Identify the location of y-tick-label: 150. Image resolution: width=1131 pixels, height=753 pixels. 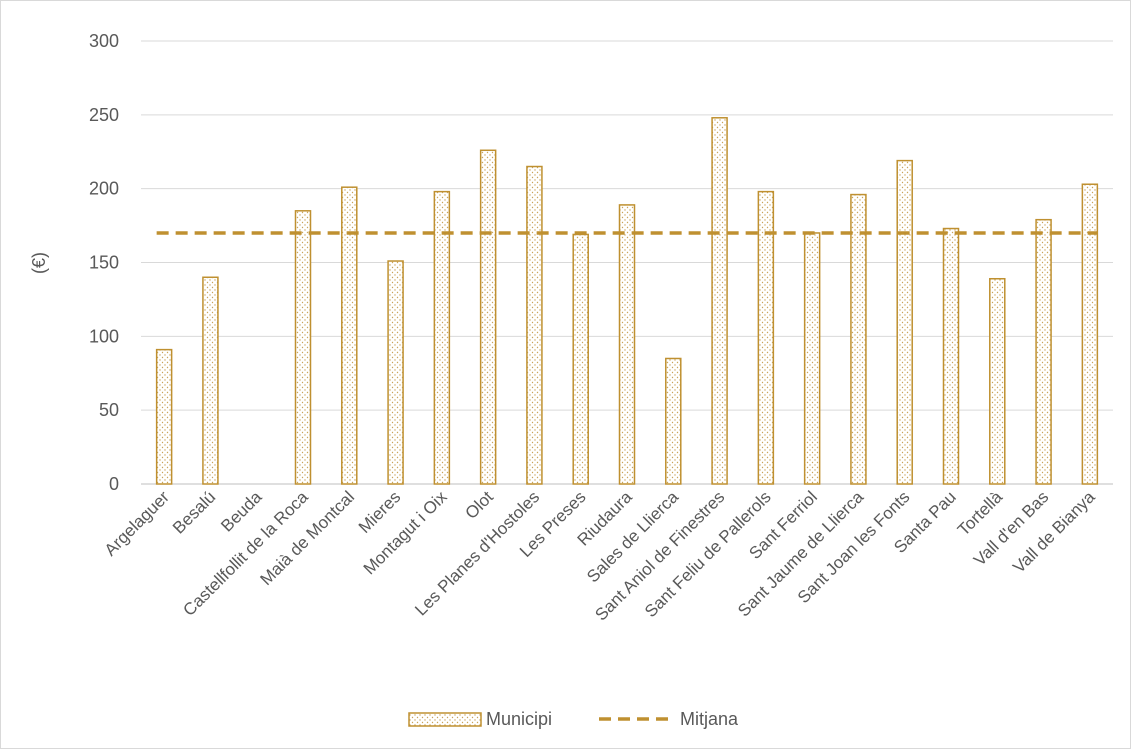
(104, 263).